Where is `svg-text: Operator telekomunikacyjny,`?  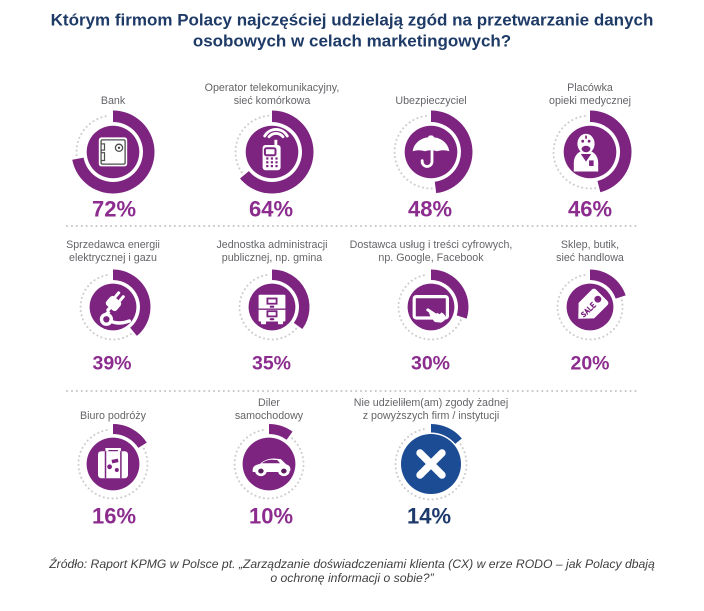
svg-text: Operator telekomunikacyjny, is located at coordinates (272, 88).